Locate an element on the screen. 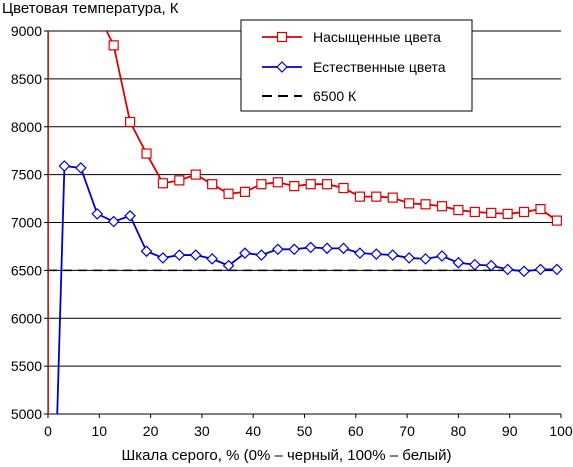 The width and height of the screenshot is (573, 467). y-tick-label: 6500 is located at coordinates (26, 270).